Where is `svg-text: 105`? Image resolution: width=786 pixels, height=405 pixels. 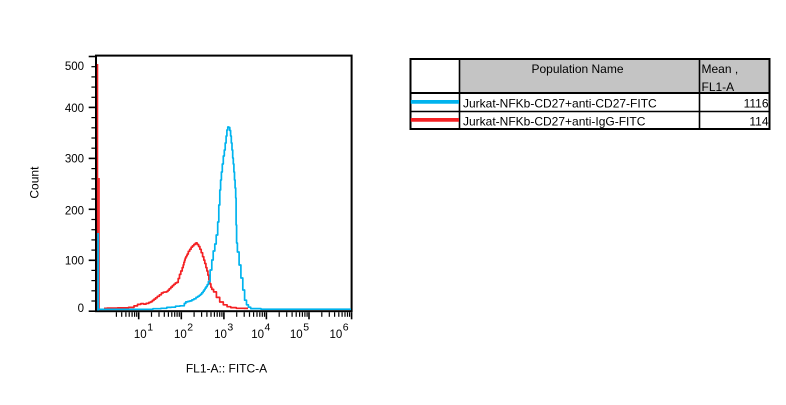 svg-text: 105 is located at coordinates (299, 332).